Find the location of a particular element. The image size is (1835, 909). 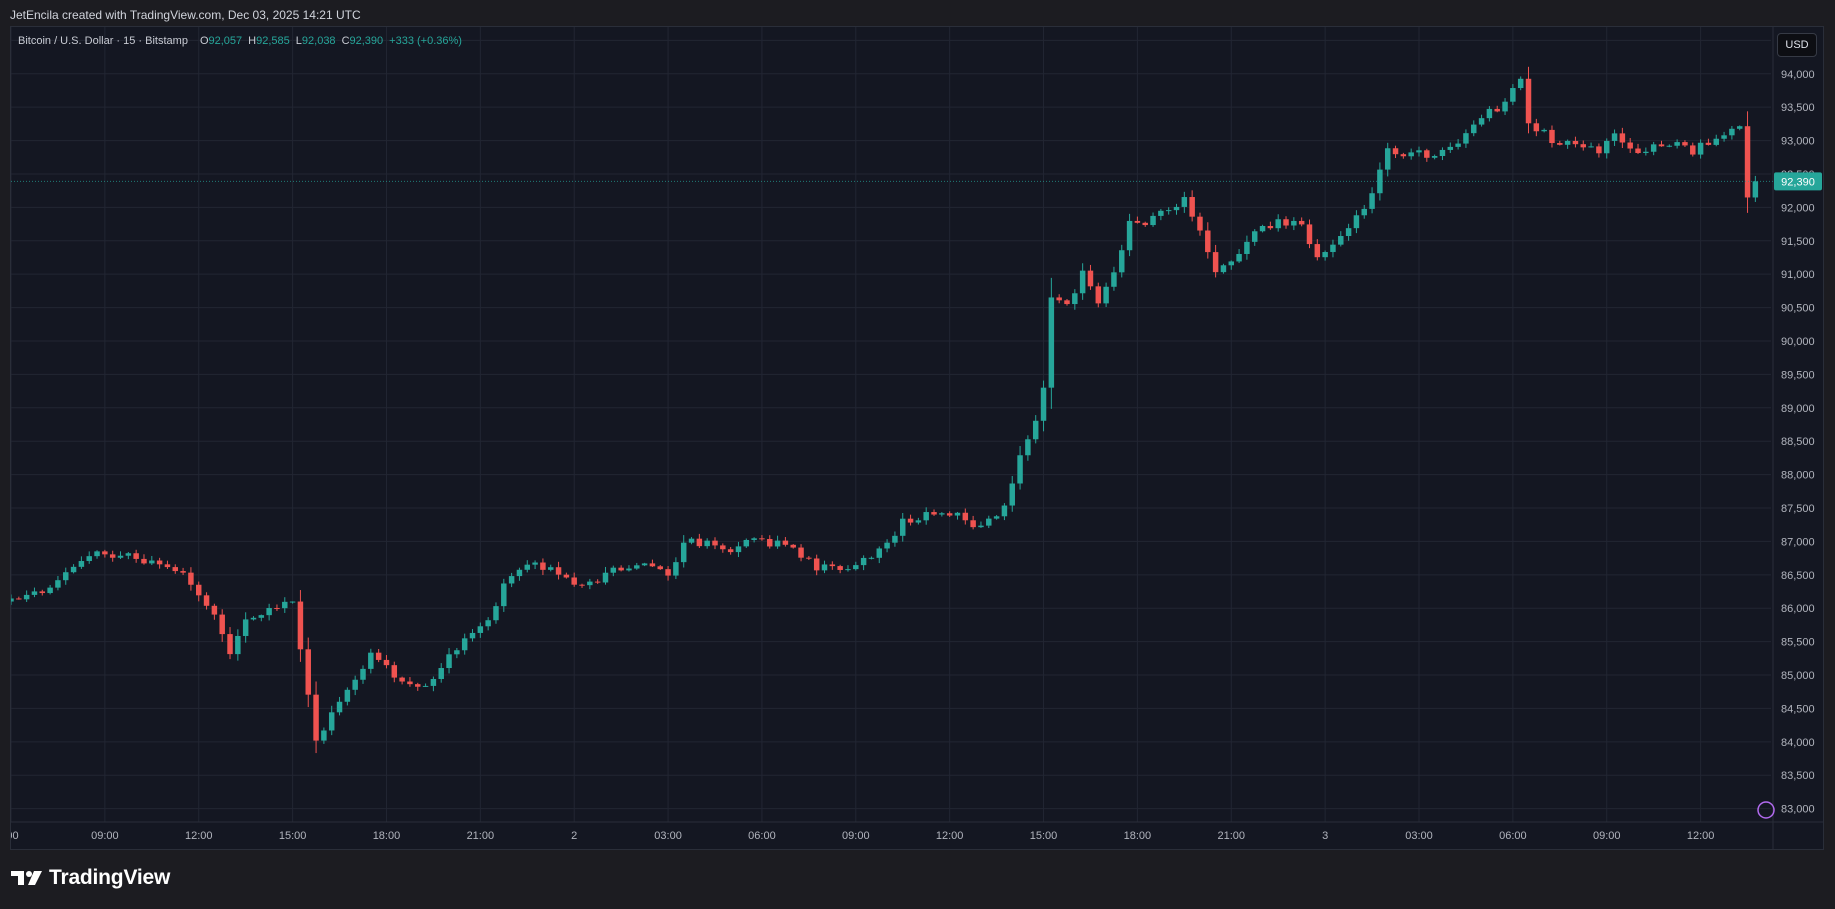

x-axis-tick-label: 2 is located at coordinates (574, 836).